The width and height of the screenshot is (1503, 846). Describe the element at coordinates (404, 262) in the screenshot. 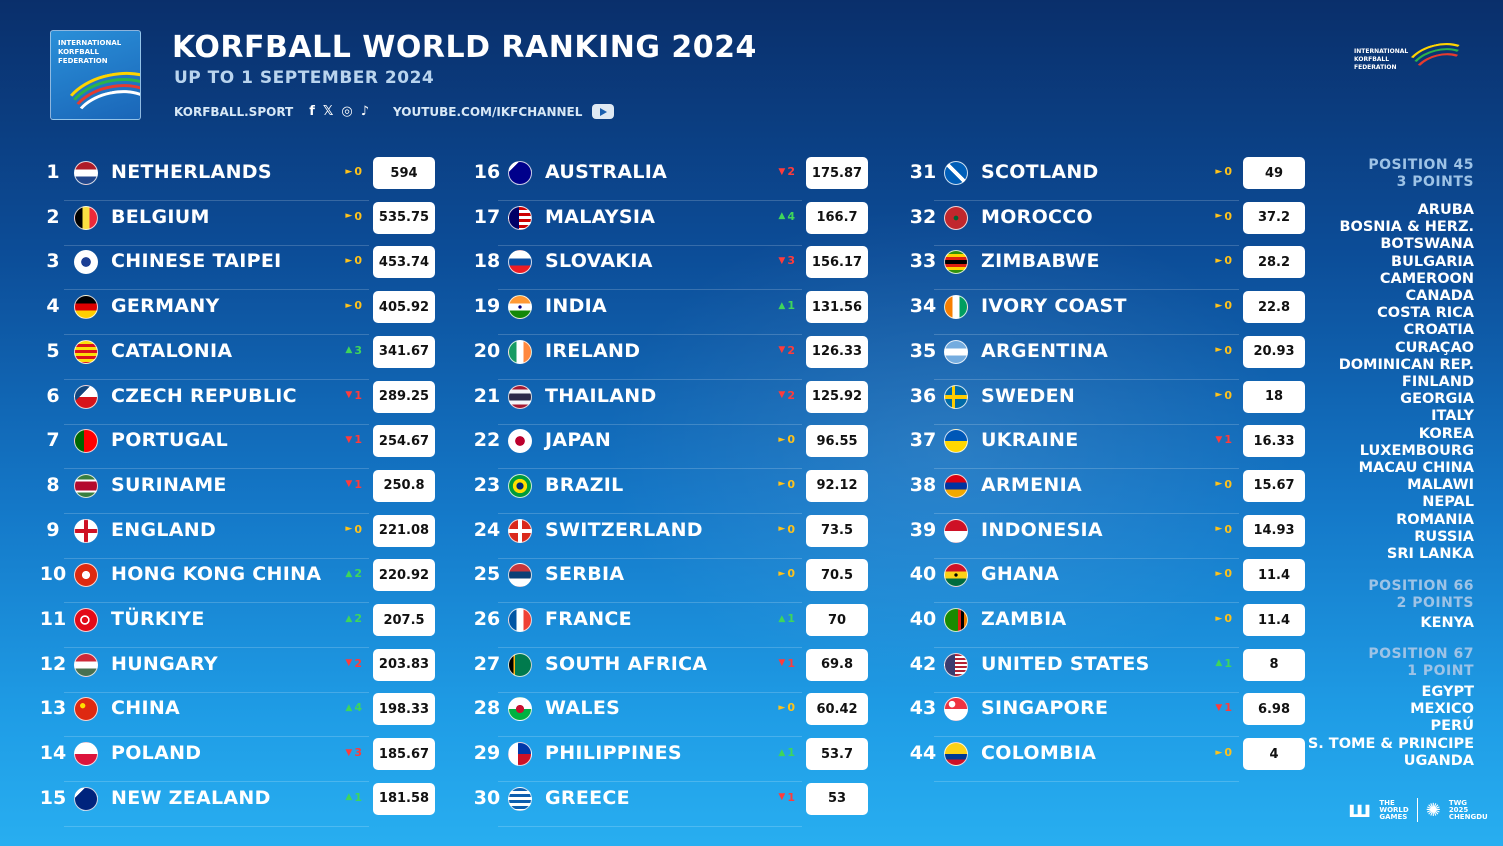

I see `points-badge: 453.74` at that location.